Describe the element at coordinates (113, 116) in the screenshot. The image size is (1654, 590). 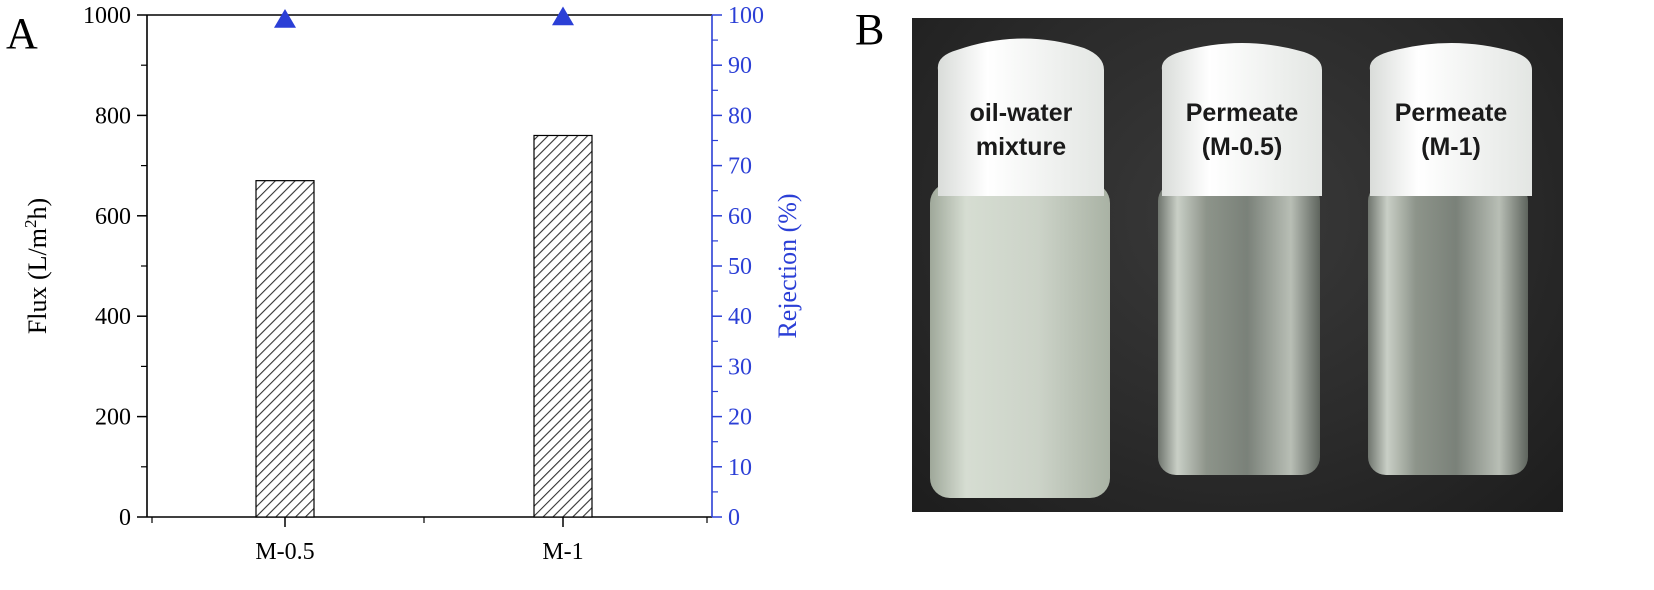
I see `left-tick-label: 800` at that location.